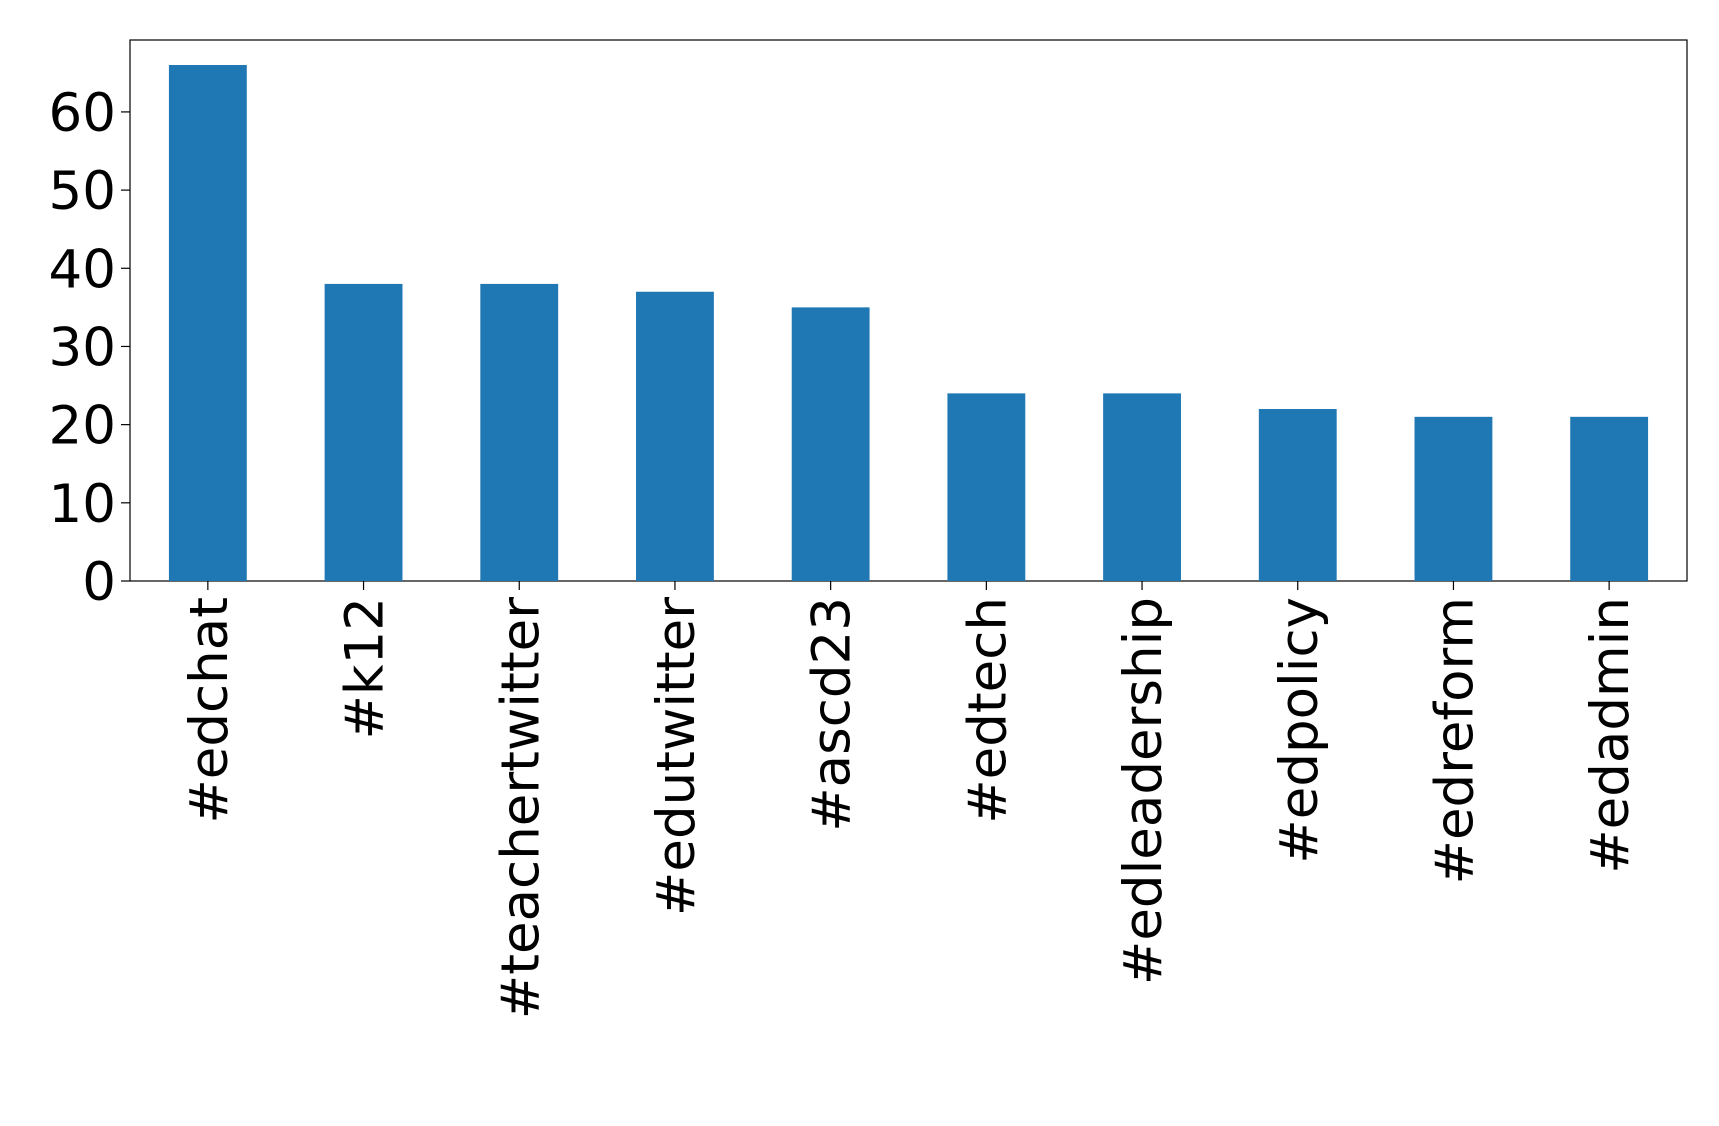  Describe the element at coordinates (82, 347) in the screenshot. I see `y-tick-label: 30` at that location.